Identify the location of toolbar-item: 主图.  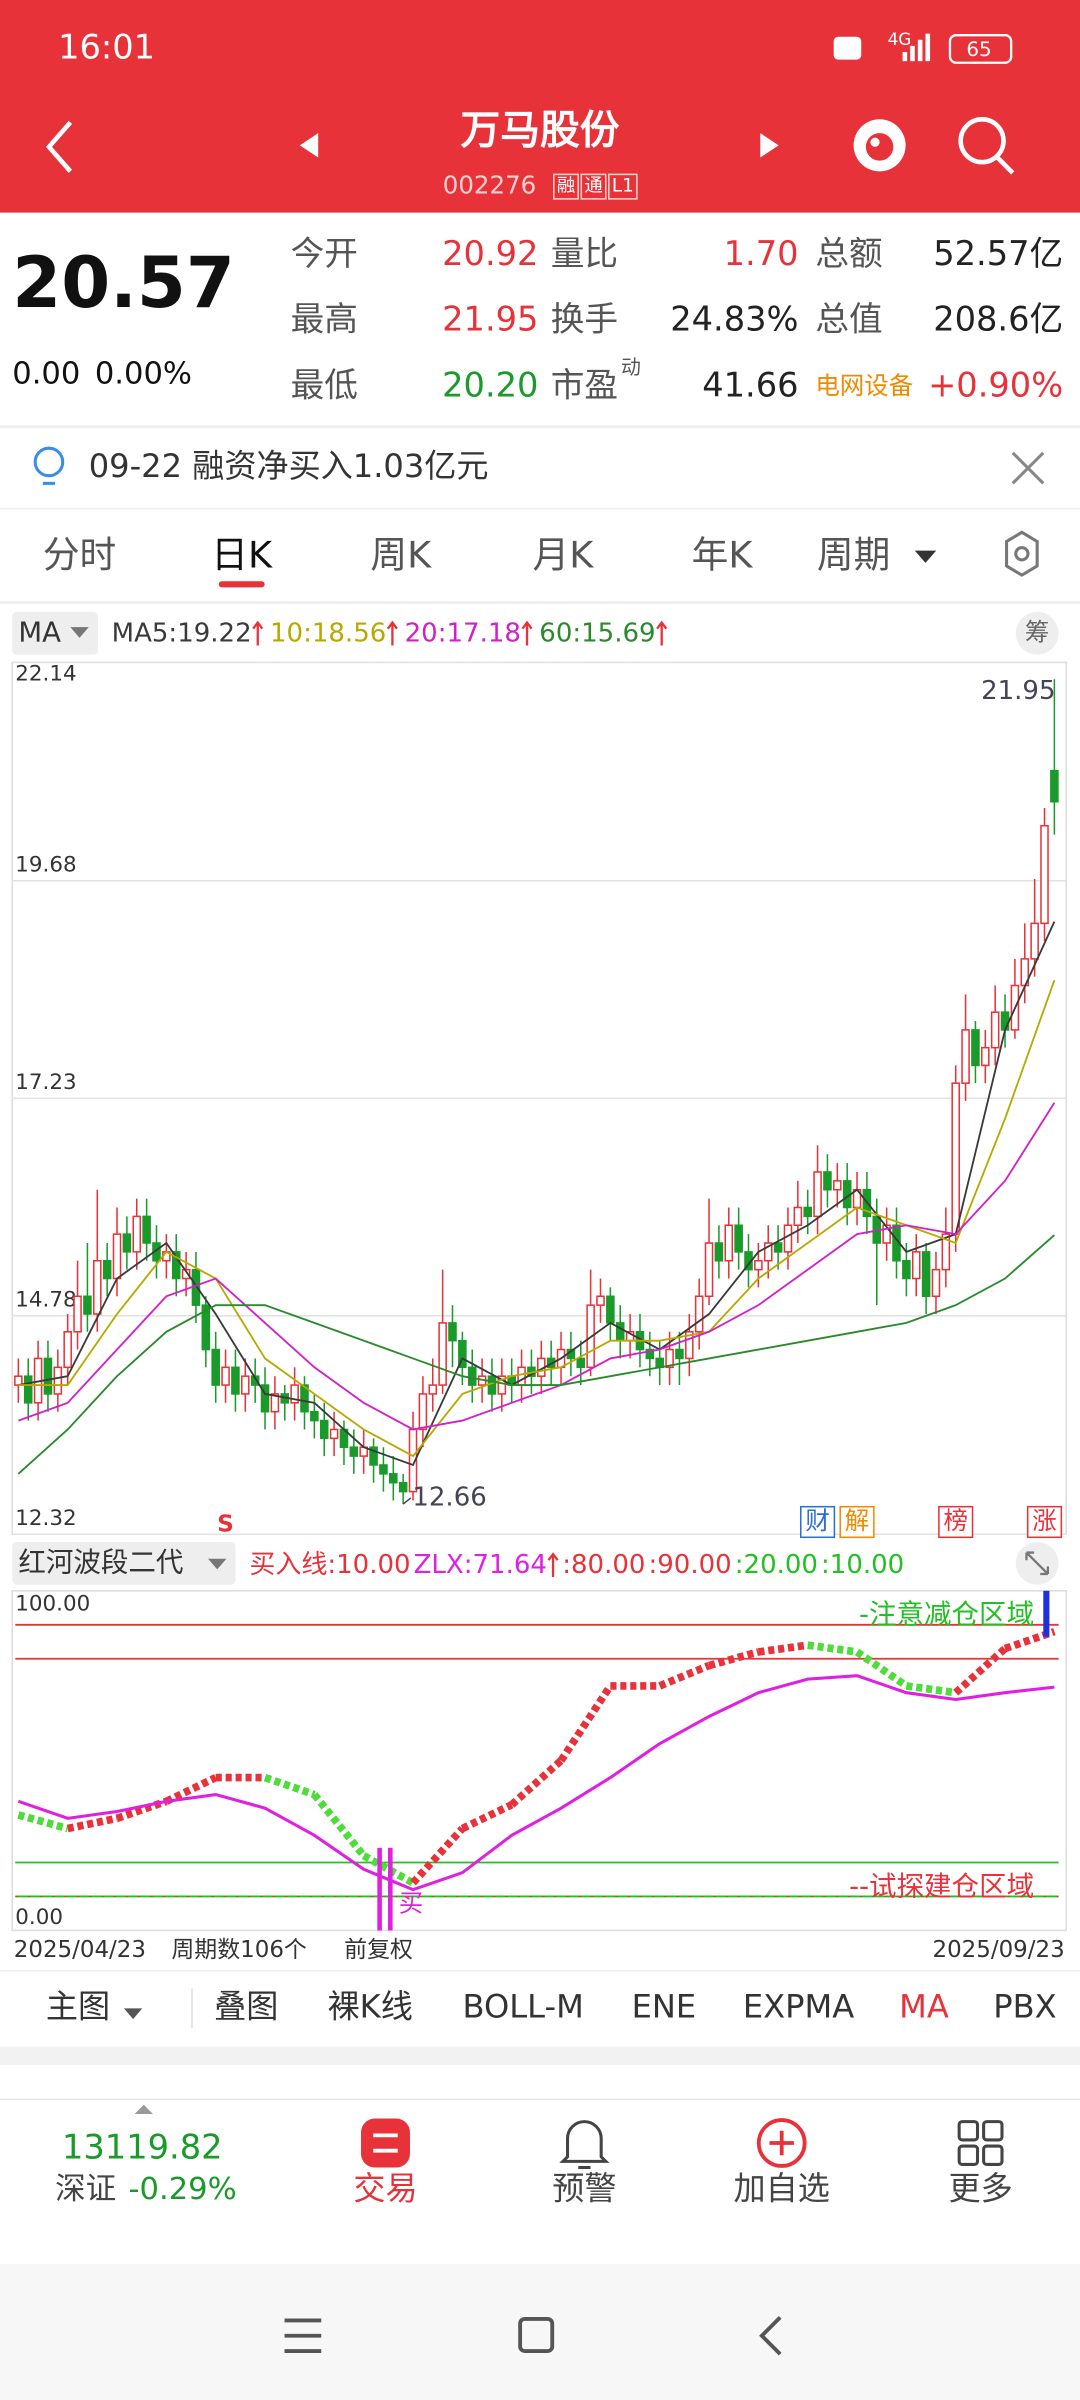
(78, 2006).